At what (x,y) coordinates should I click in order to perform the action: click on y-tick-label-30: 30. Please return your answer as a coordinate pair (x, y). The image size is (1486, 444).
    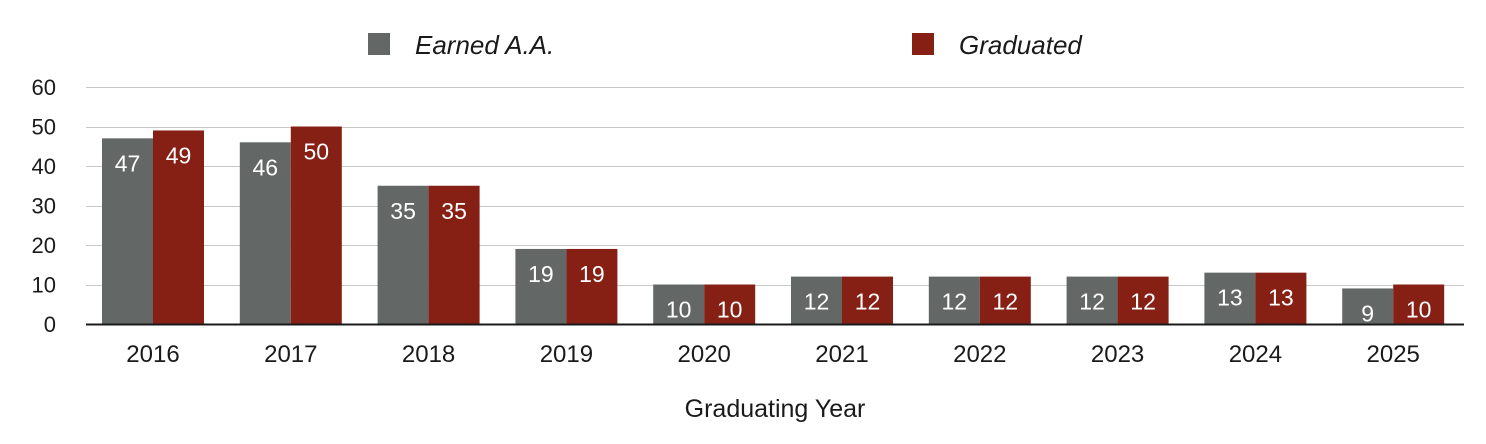
    Looking at the image, I should click on (44, 206).